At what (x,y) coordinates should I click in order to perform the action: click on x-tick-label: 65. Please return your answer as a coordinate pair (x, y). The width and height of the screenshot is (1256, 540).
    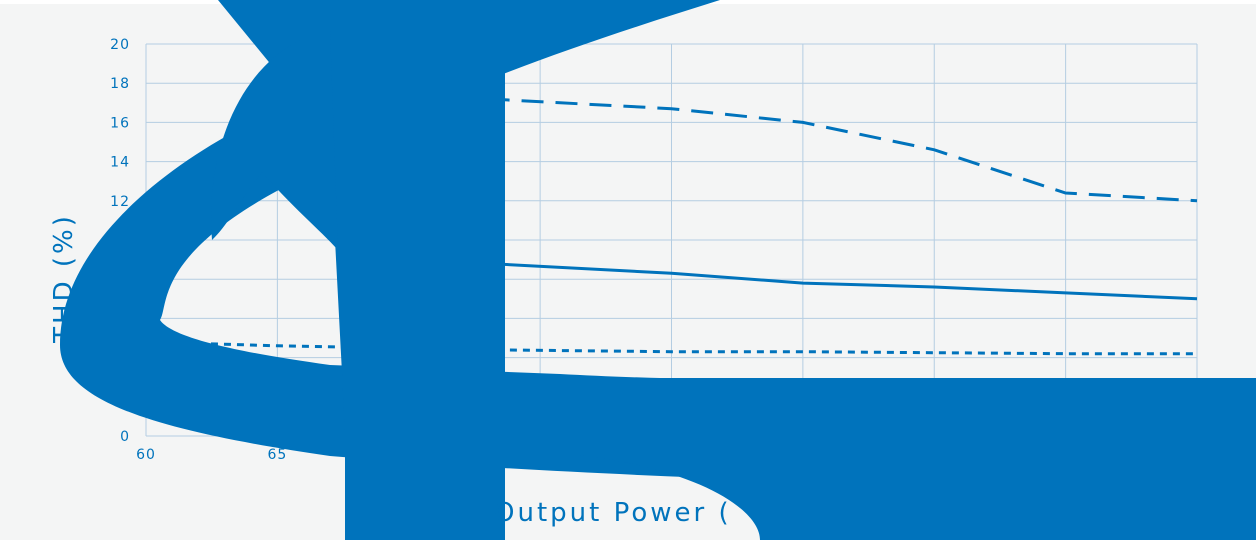
    Looking at the image, I should click on (277, 455).